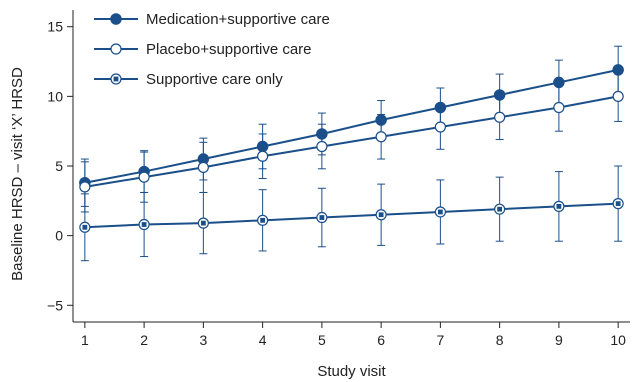 The image size is (638, 382). Describe the element at coordinates (55, 305) in the screenshot. I see `y-tick-label: −5` at that location.